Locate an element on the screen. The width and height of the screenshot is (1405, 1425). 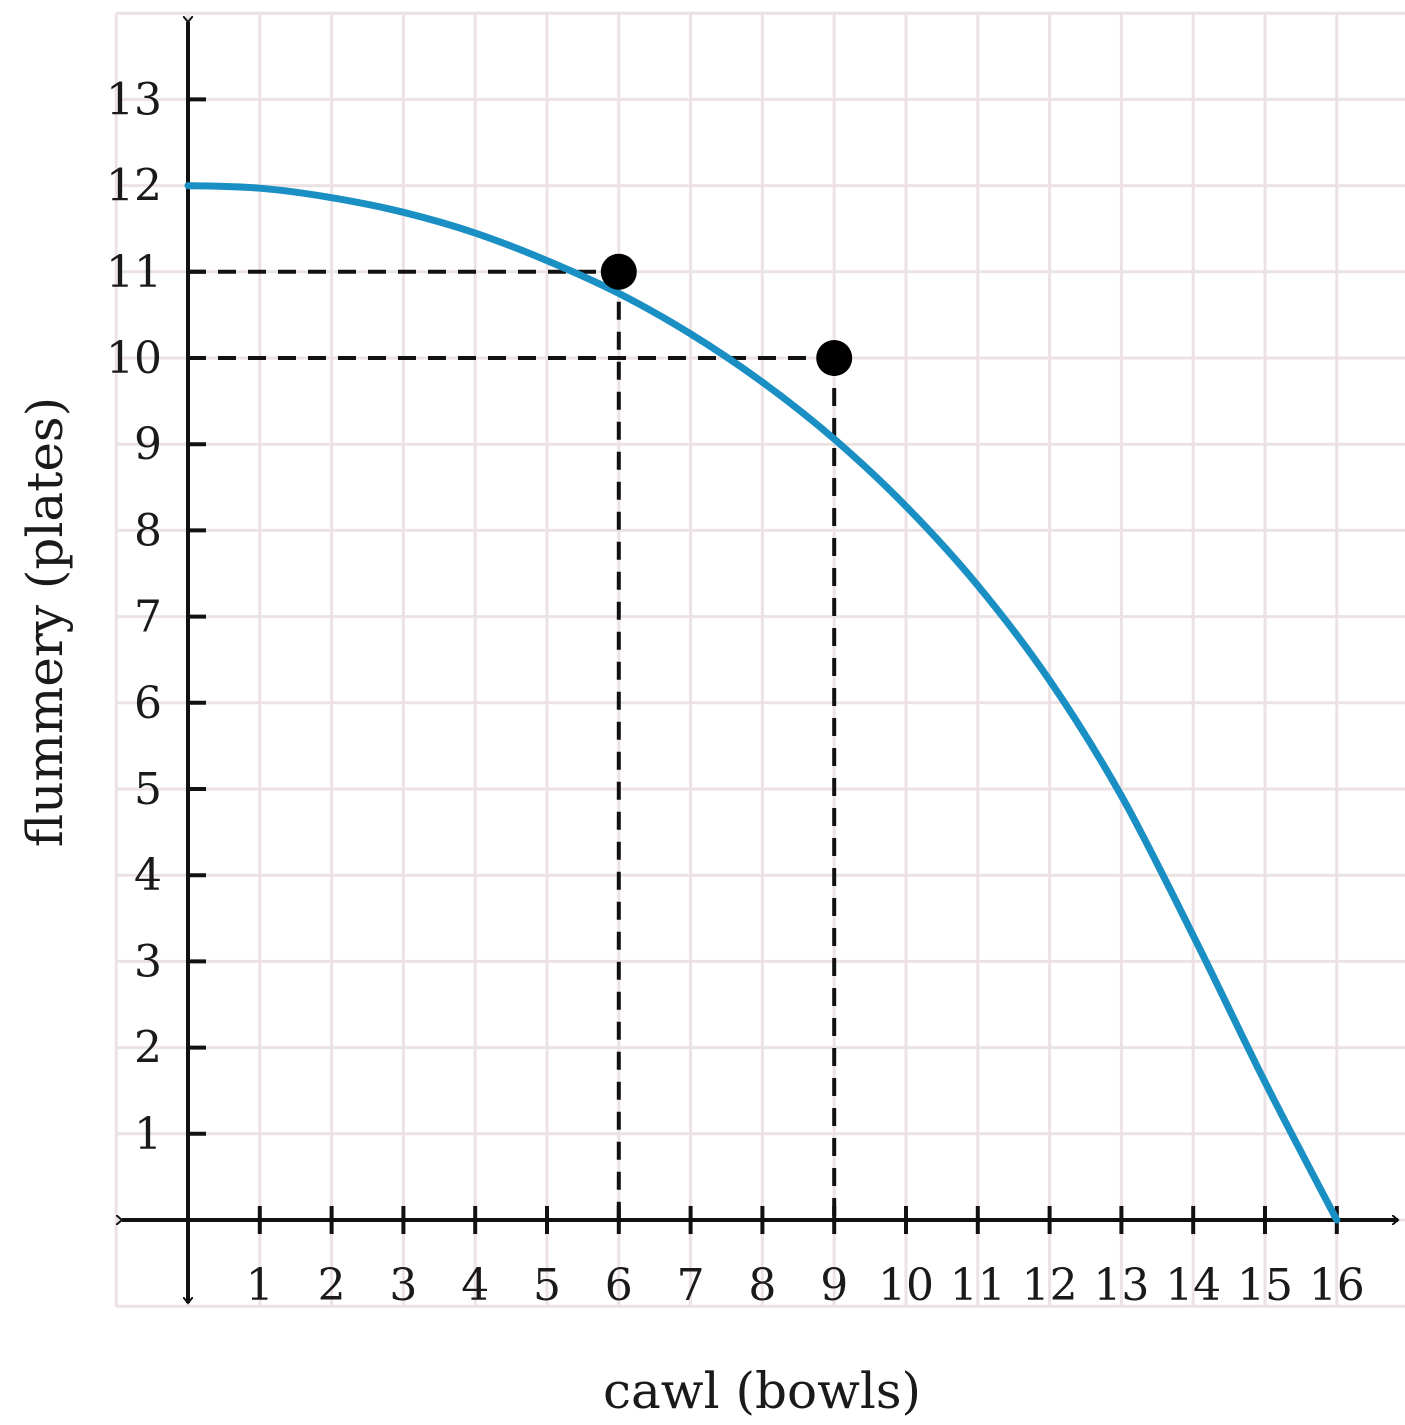
x-tick-label: 7 is located at coordinates (691, 1285).